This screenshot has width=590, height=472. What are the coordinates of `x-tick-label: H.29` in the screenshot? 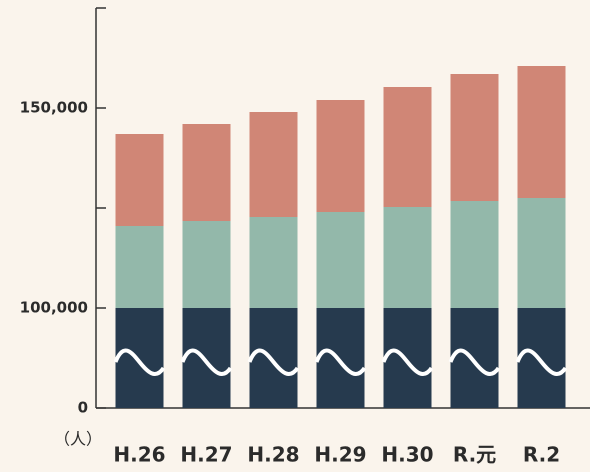 It's located at (340, 455).